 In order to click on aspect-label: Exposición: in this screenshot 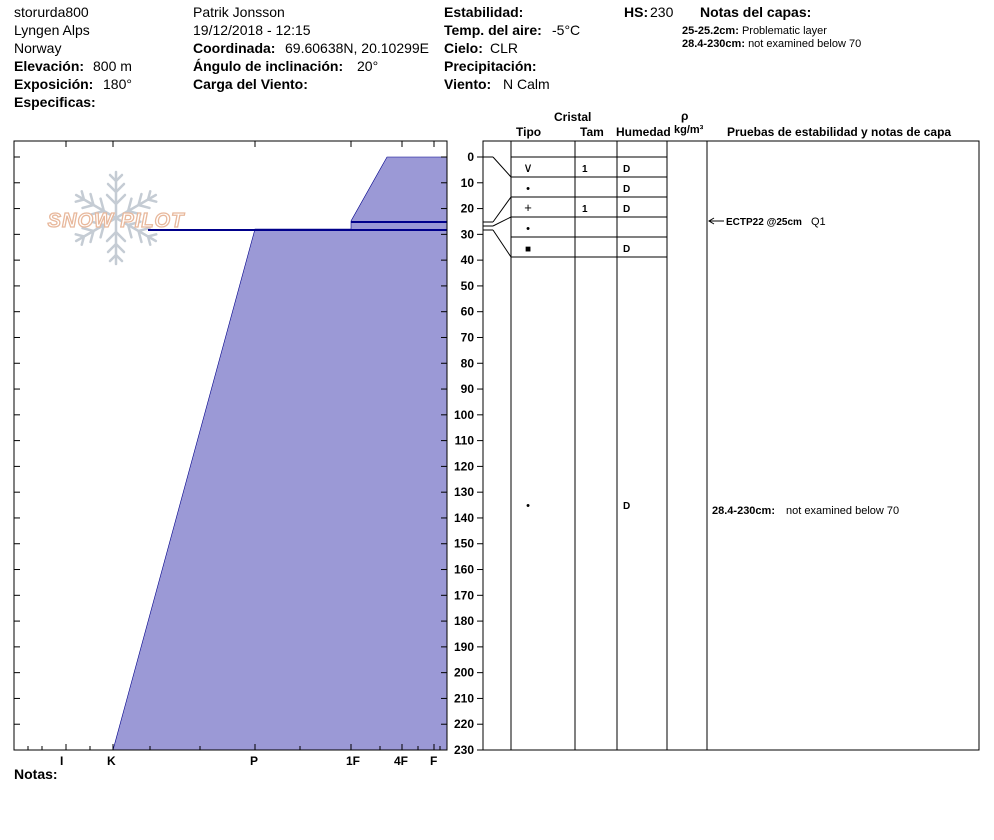, I will do `click(54, 84)`.